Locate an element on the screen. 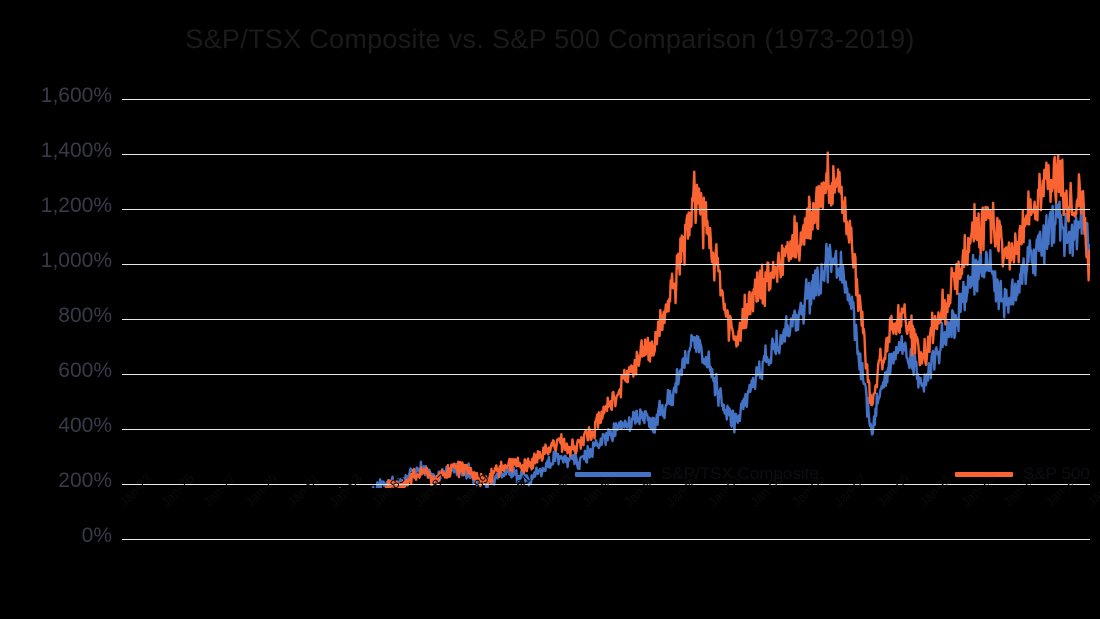  y-axis-tick-label: 800% is located at coordinates (85, 315).